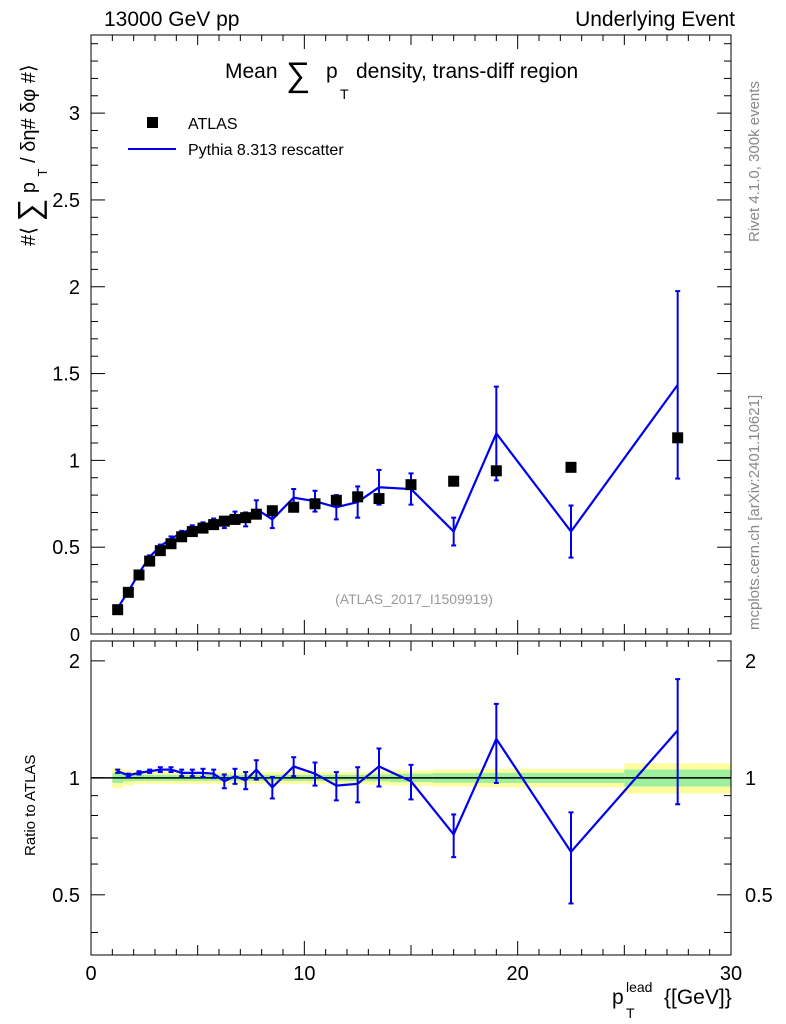 This screenshot has width=786, height=1024. Describe the element at coordinates (298, 75) in the screenshot. I see `main-title-sum: ∑` at that location.